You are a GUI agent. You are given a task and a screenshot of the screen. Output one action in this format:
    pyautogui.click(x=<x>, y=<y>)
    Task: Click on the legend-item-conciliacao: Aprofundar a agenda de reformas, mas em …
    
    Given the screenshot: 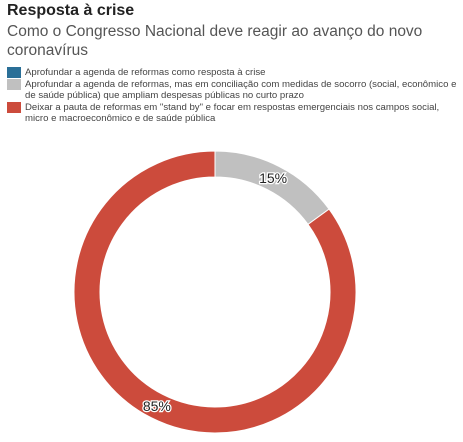 What is the action you would take?
    pyautogui.click(x=232, y=90)
    